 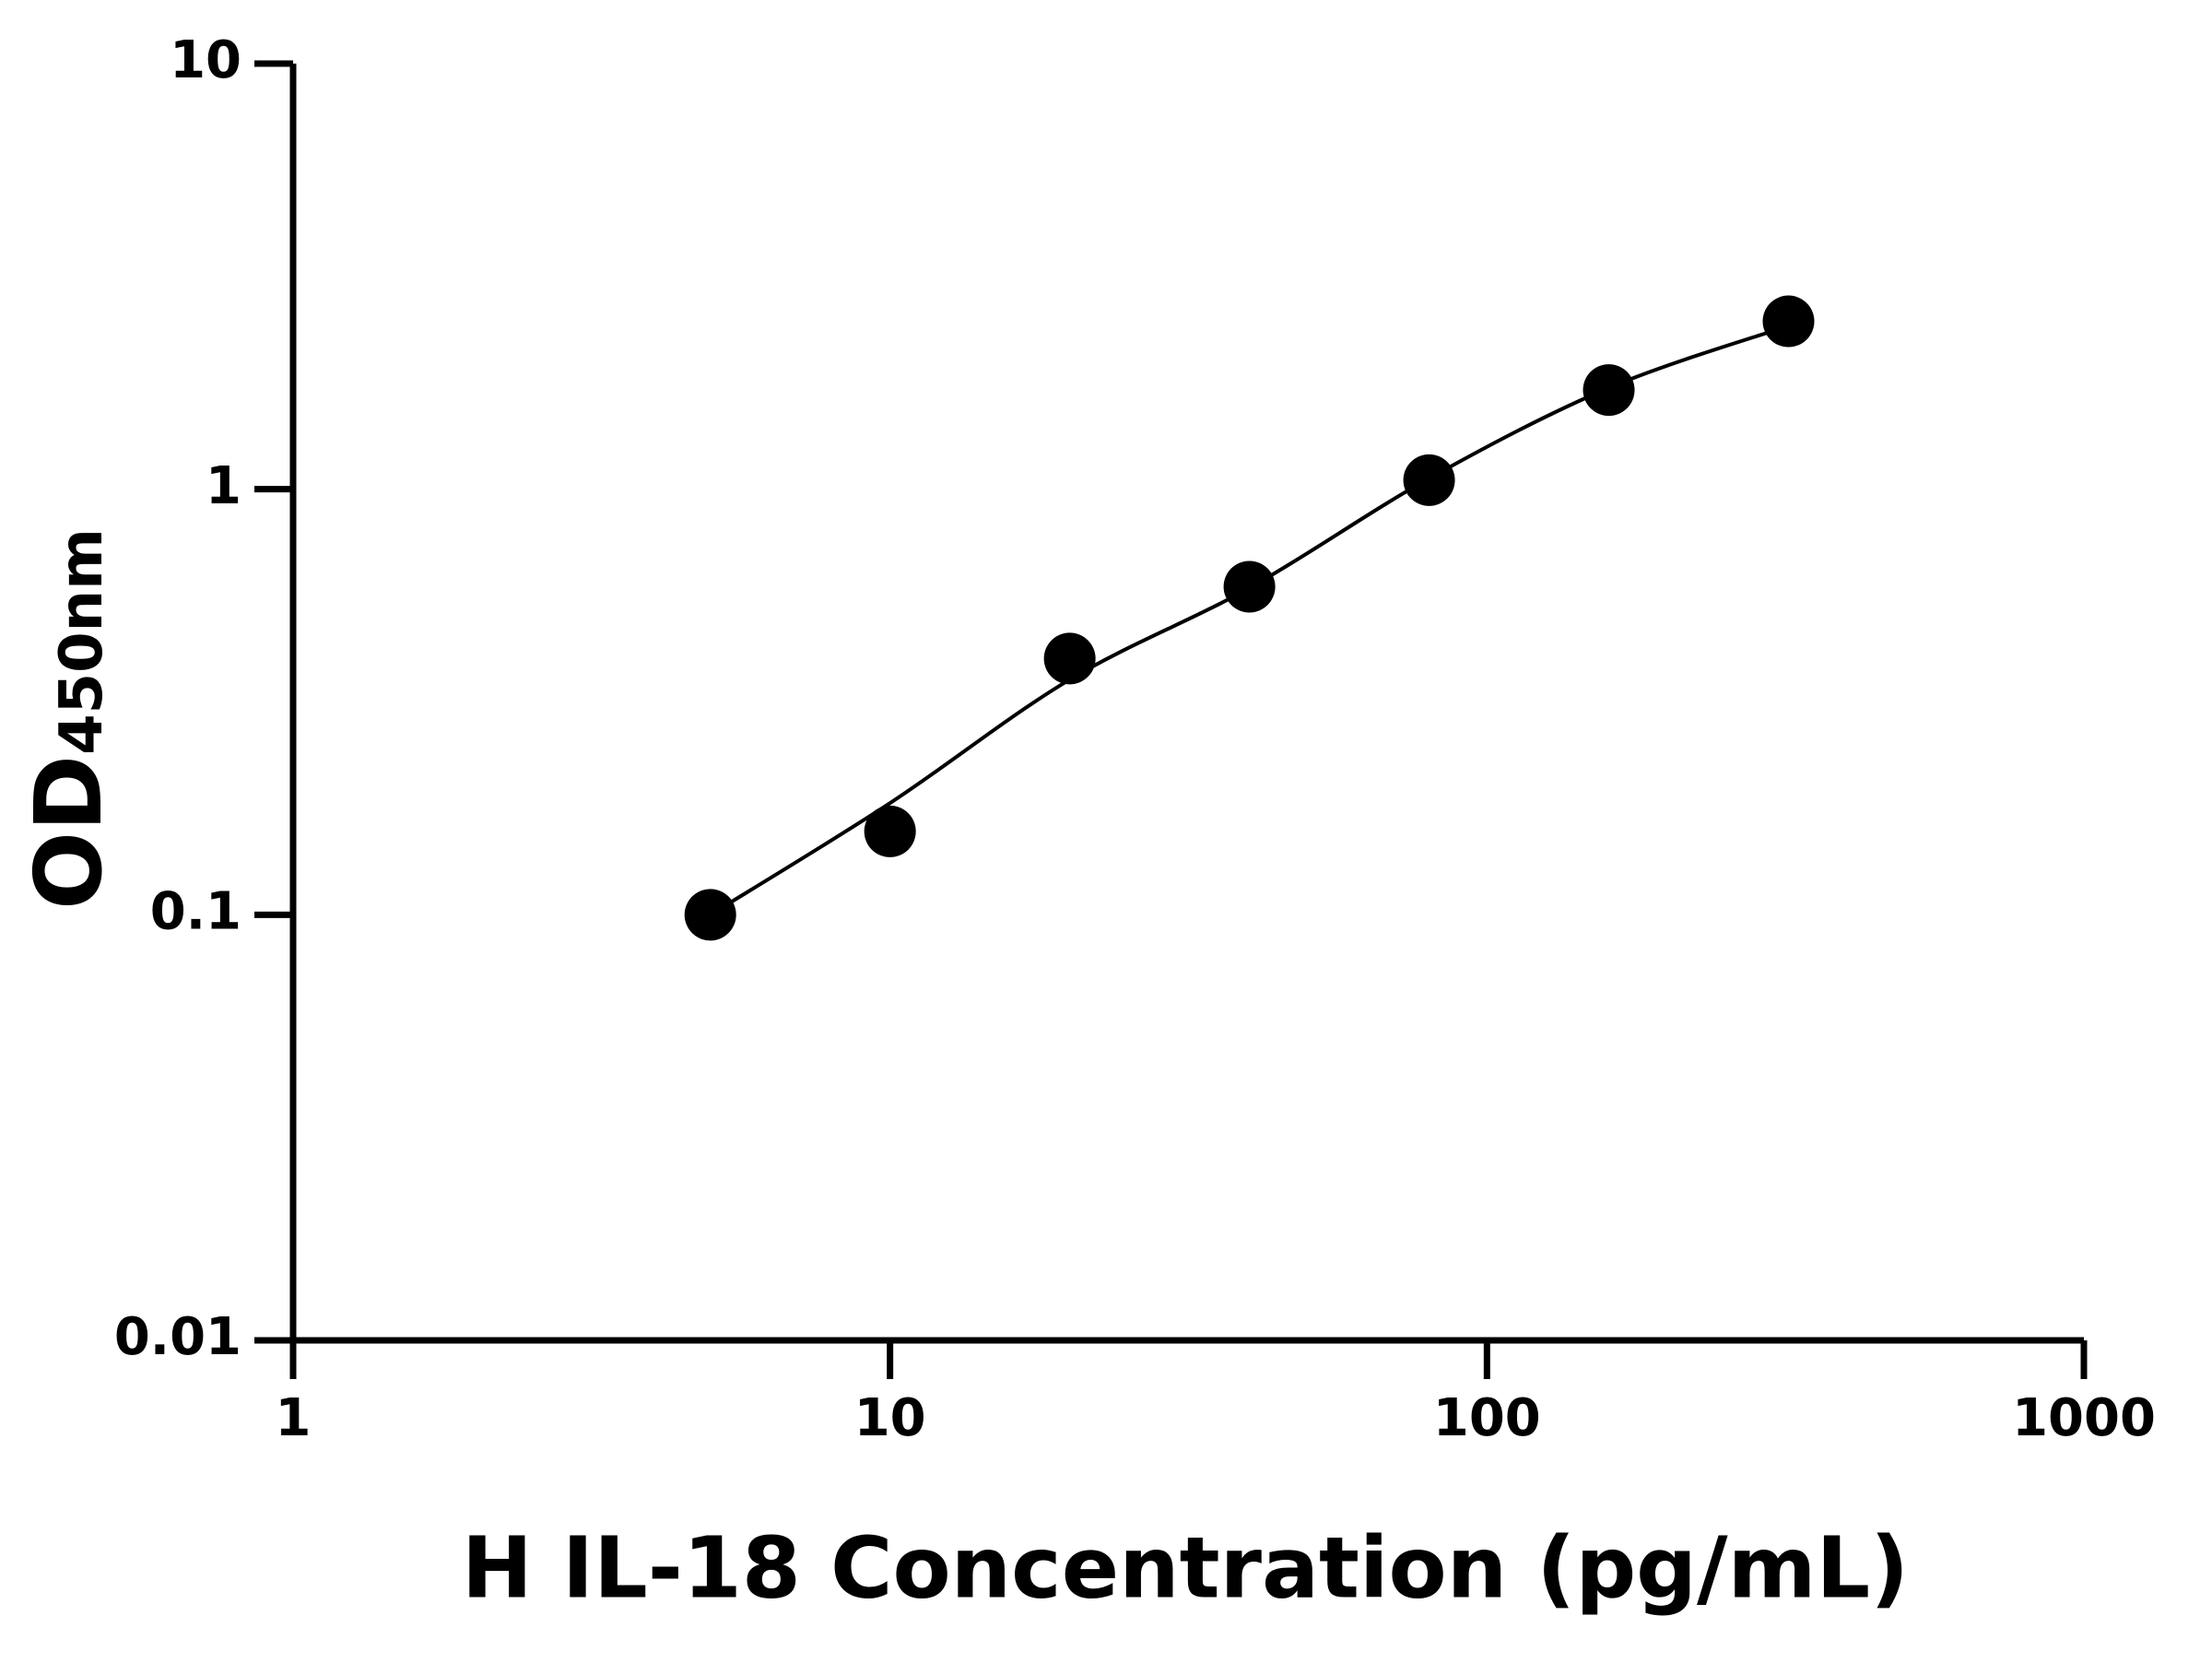 What do you see at coordinates (2084, 1418) in the screenshot?
I see `x-tick-label: 1000` at bounding box center [2084, 1418].